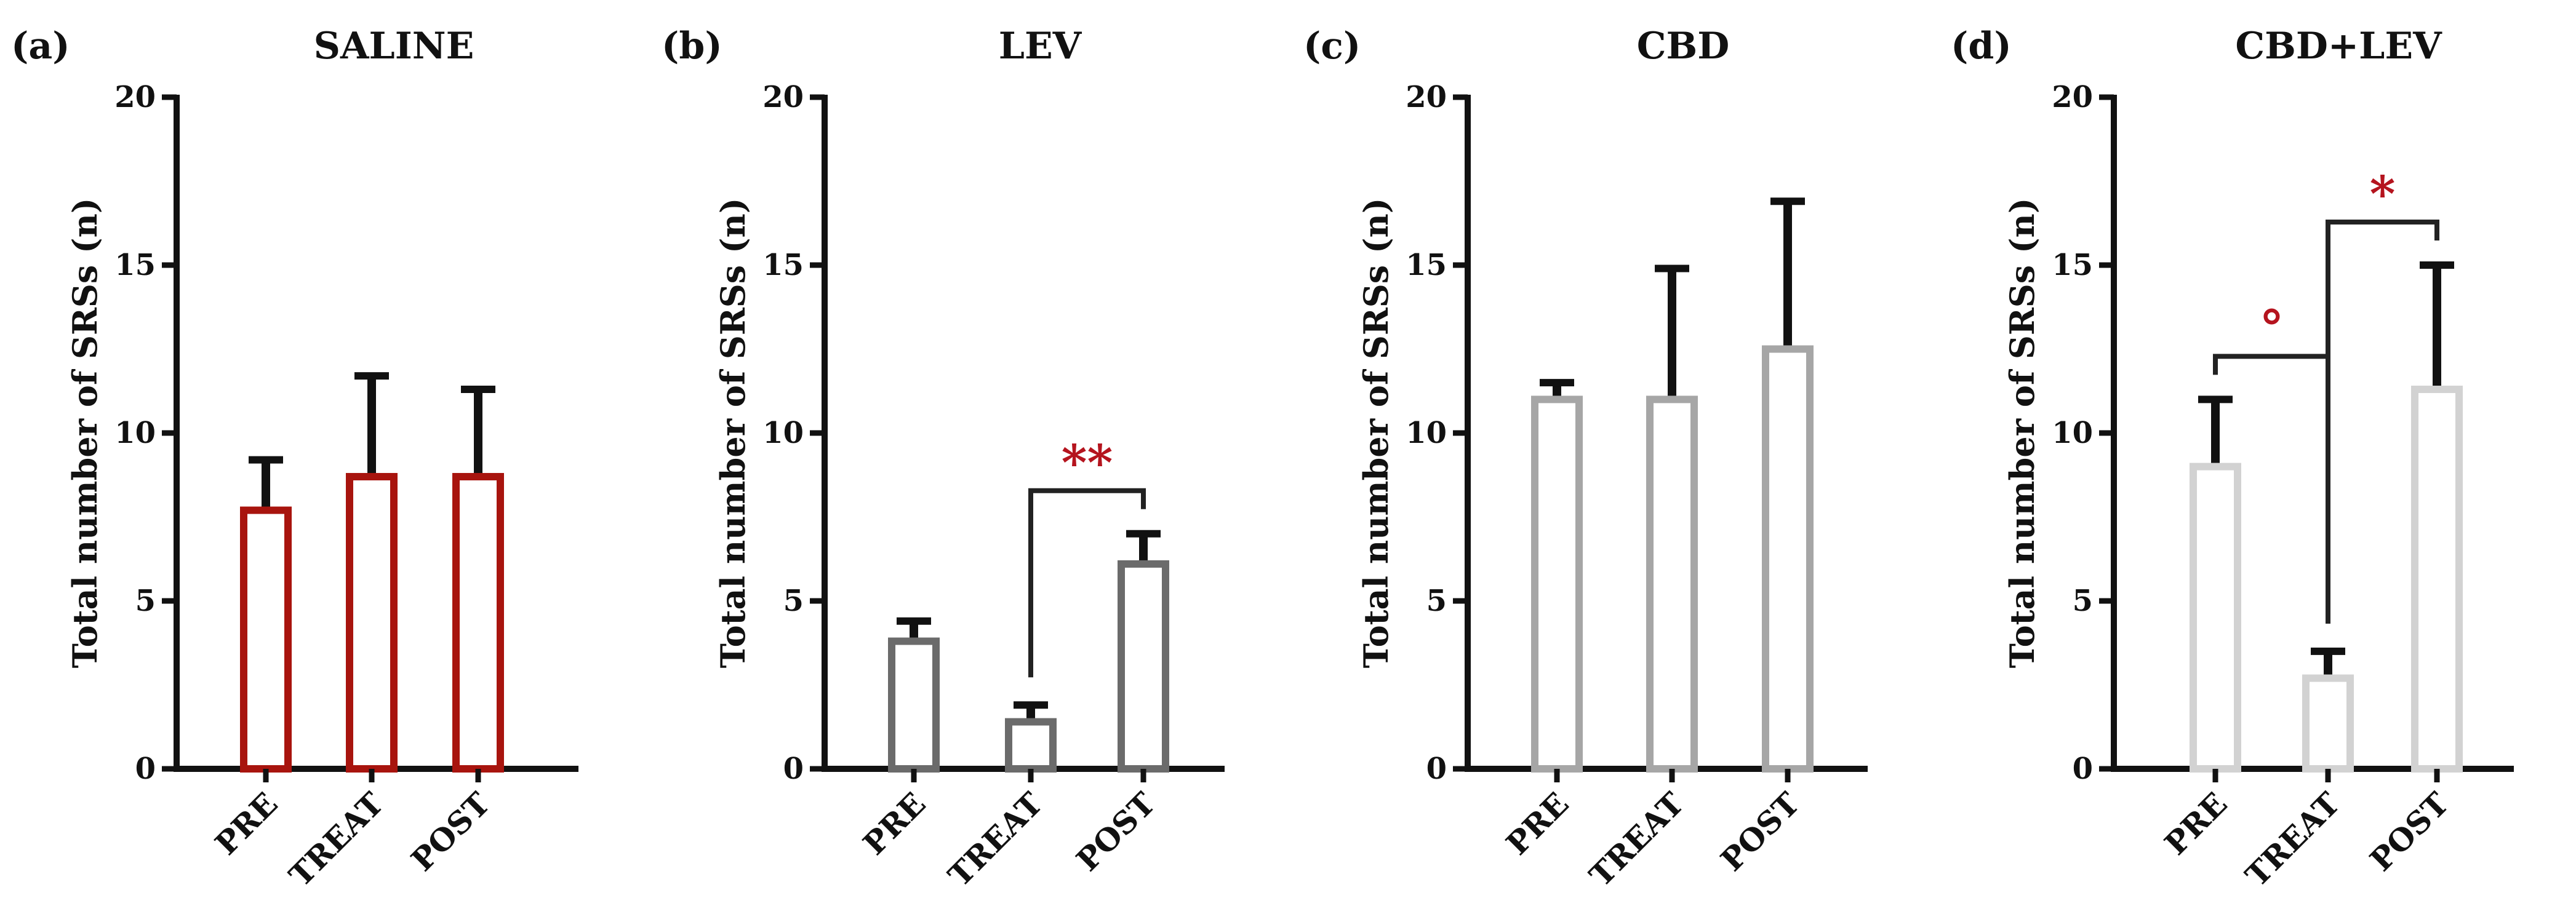  I want to click on significance-mark: *, so click(2383, 194).